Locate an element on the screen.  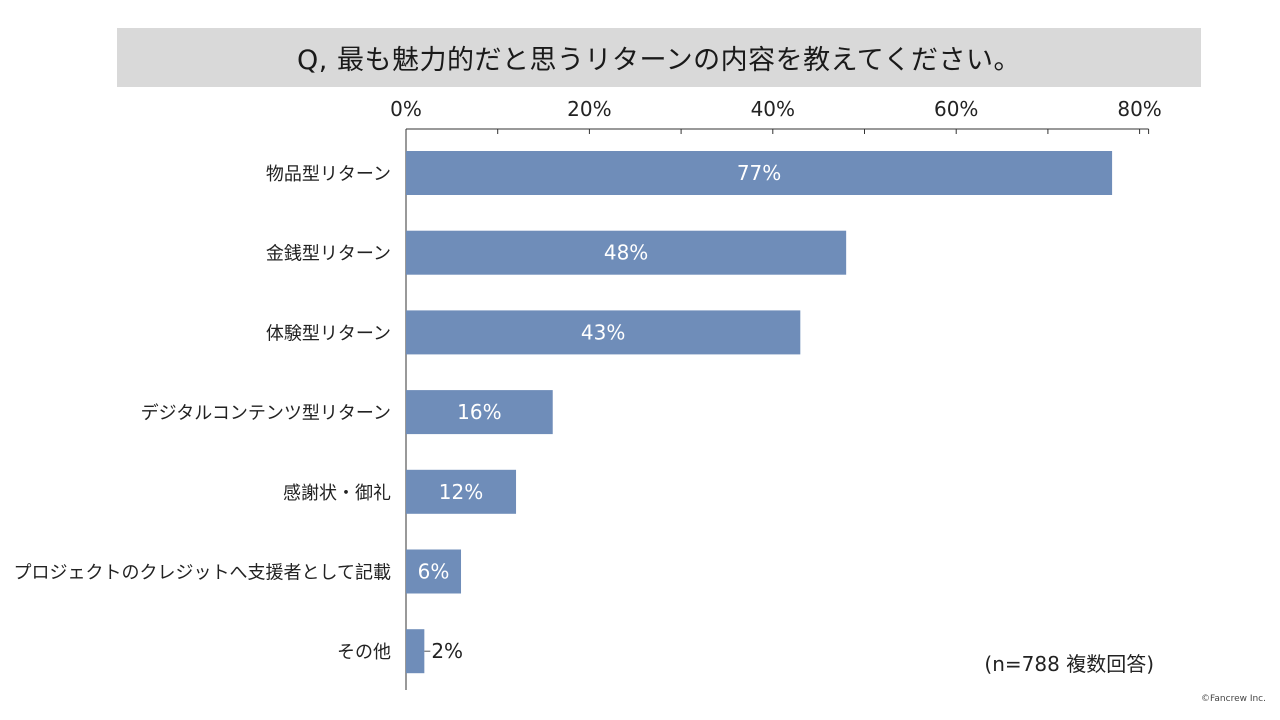
category-label: デジタルコンテンツ型リターン is located at coordinates (266, 413).